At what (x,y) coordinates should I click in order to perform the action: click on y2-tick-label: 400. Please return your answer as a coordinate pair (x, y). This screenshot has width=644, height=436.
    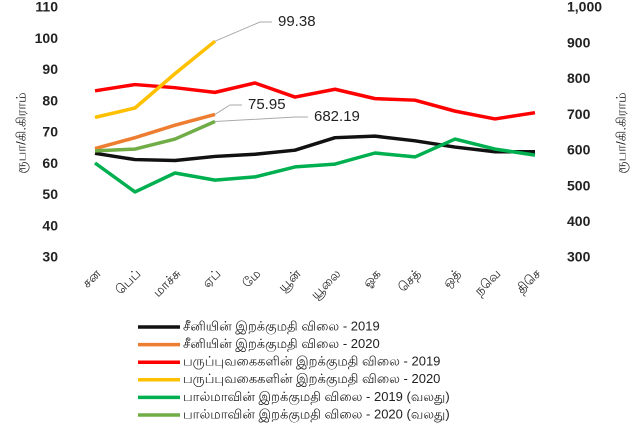
    Looking at the image, I should click on (579, 221).